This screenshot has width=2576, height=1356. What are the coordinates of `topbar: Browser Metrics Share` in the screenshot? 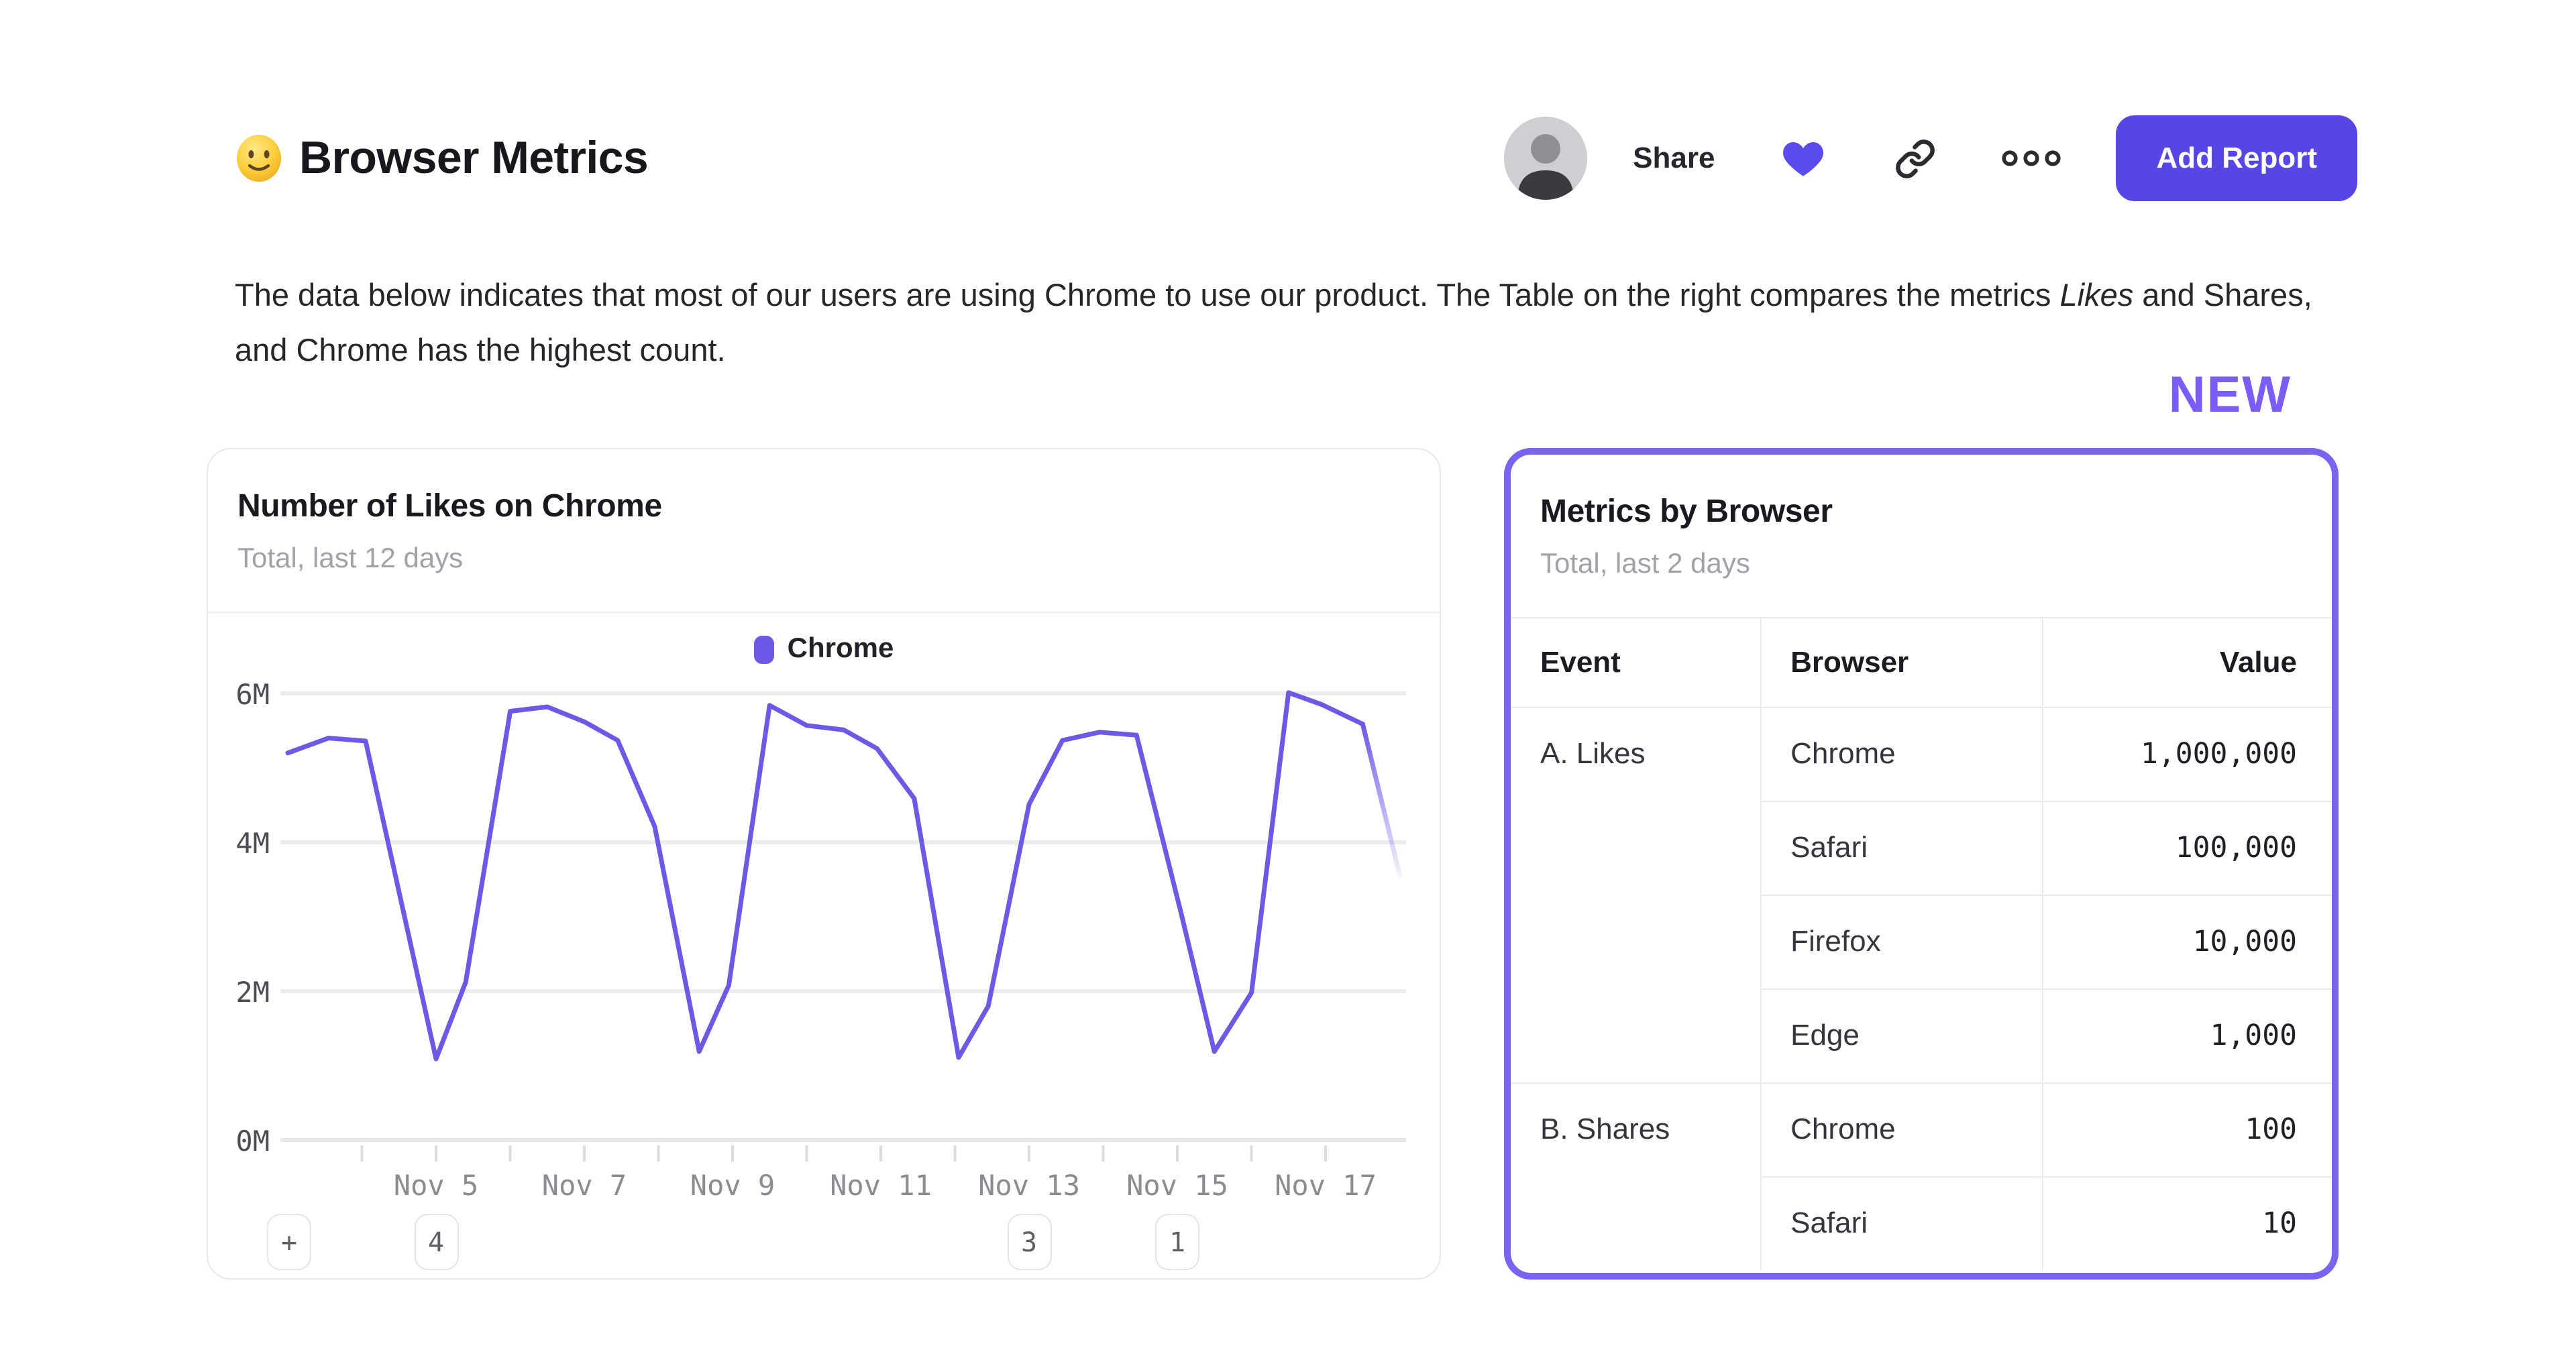 It's located at (1282, 158).